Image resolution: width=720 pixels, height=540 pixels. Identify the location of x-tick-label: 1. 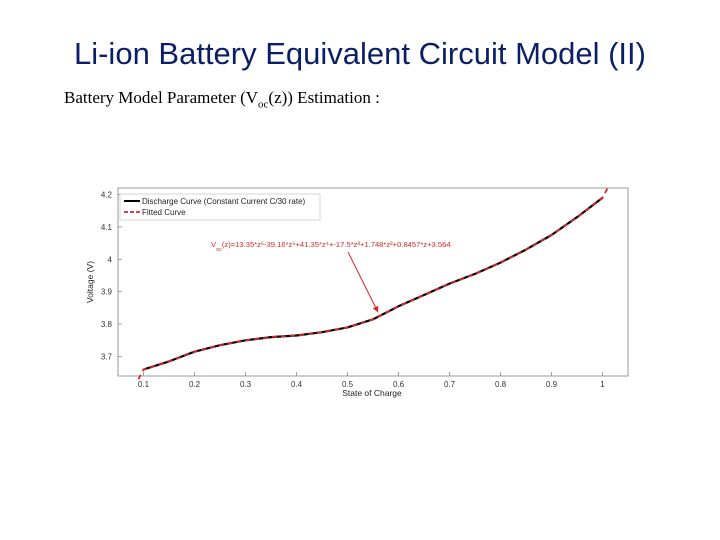
(602, 384).